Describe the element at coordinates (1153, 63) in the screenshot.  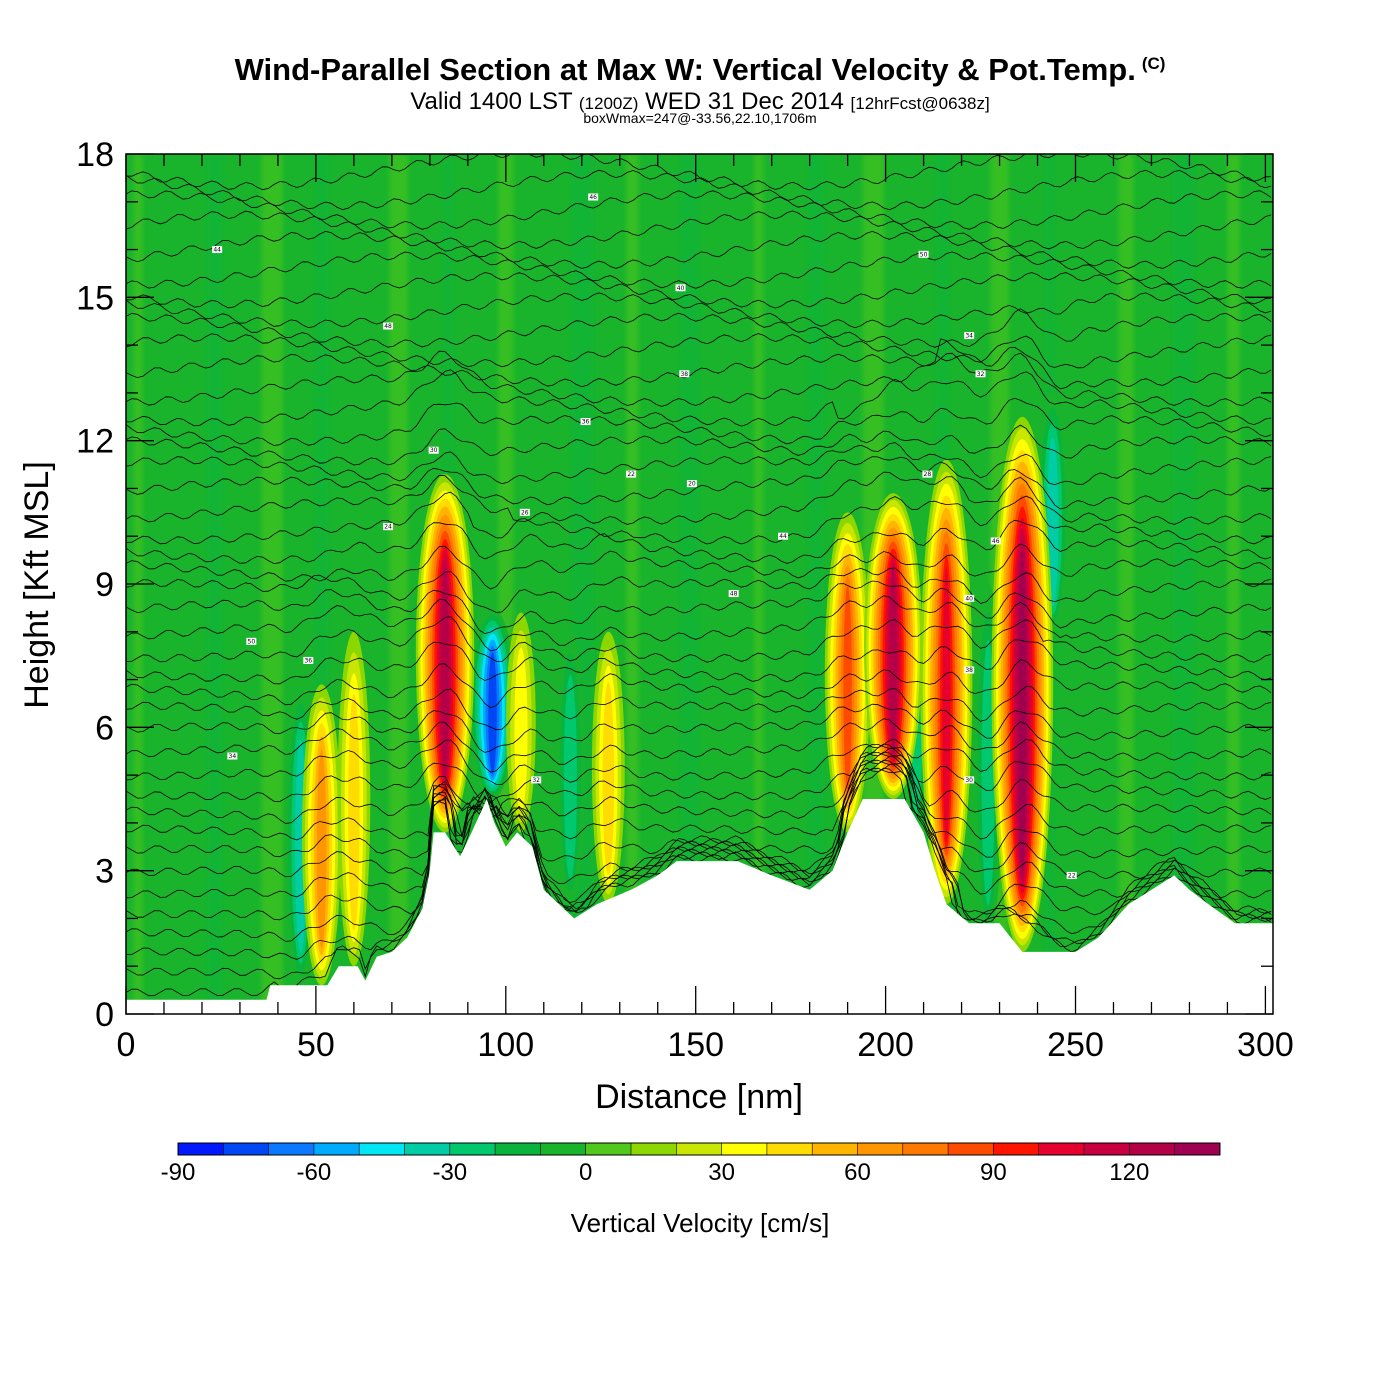
I see `copyright-mark: (C)` at that location.